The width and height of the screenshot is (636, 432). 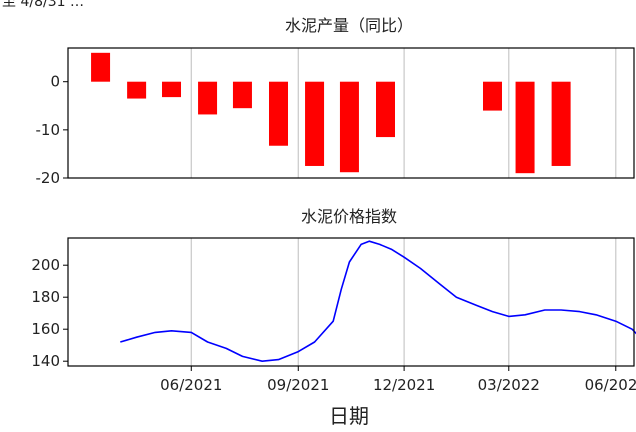 I want to click on y-tick-label: -20, so click(x=48, y=178).